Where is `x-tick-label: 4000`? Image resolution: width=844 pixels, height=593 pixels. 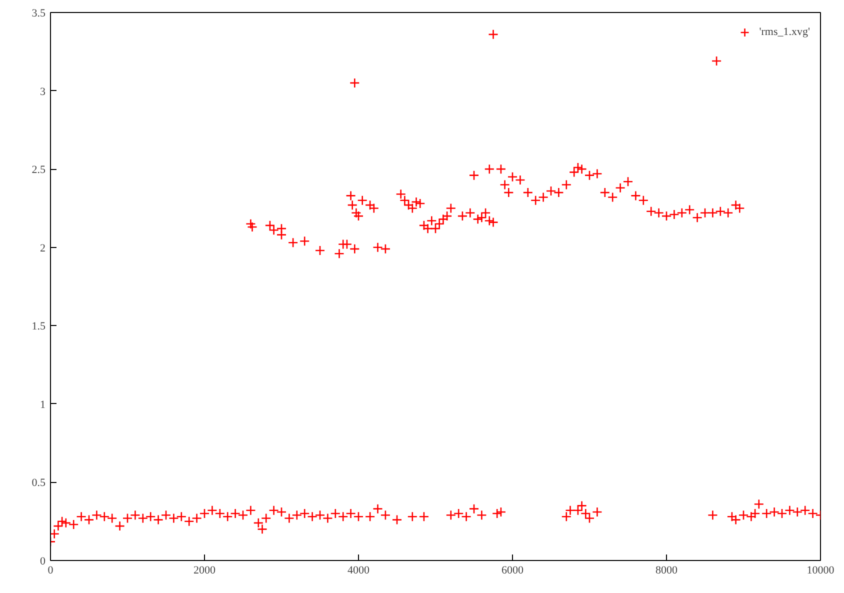 x-tick-label: 4000 is located at coordinates (359, 570).